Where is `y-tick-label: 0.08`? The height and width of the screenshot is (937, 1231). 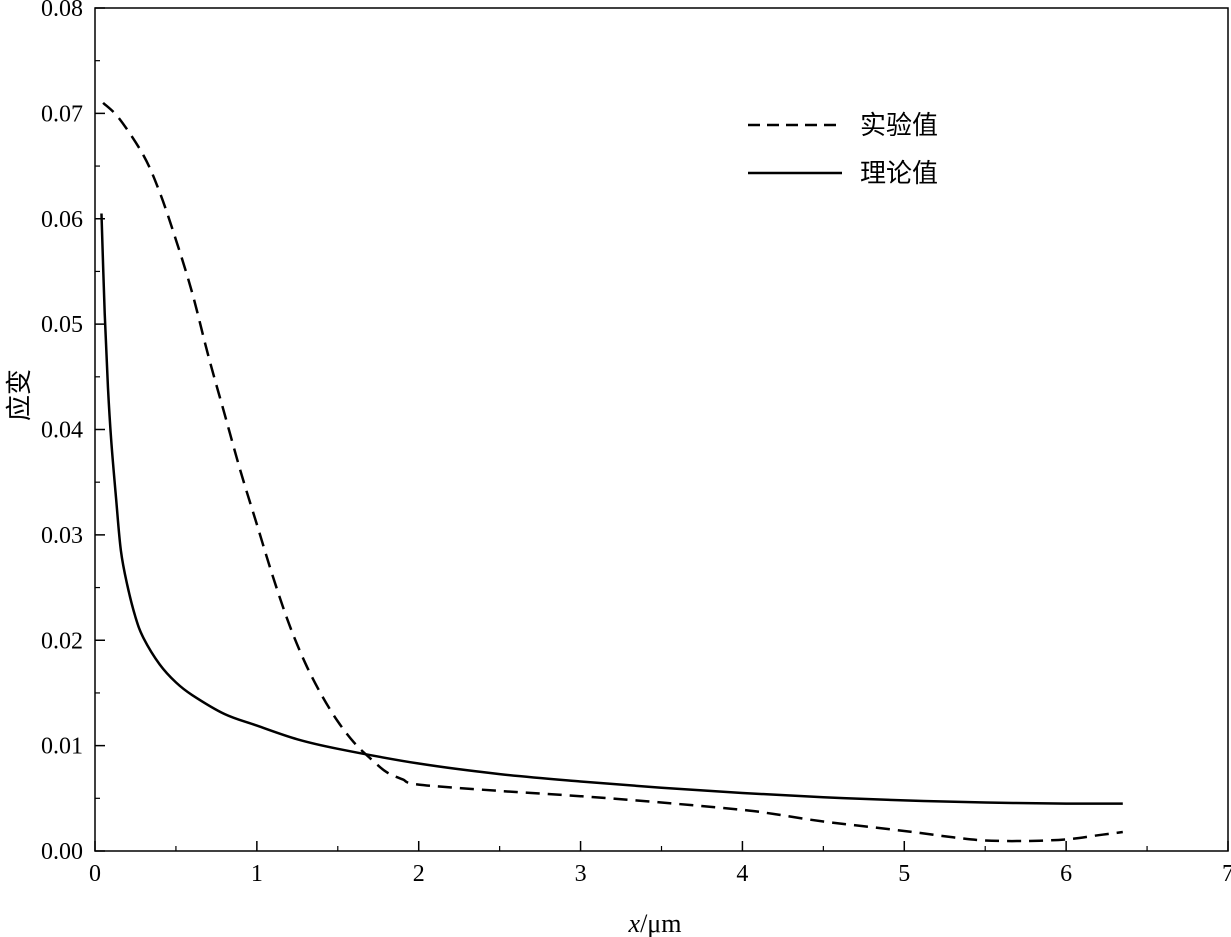
y-tick-label: 0.08 is located at coordinates (62, 11).